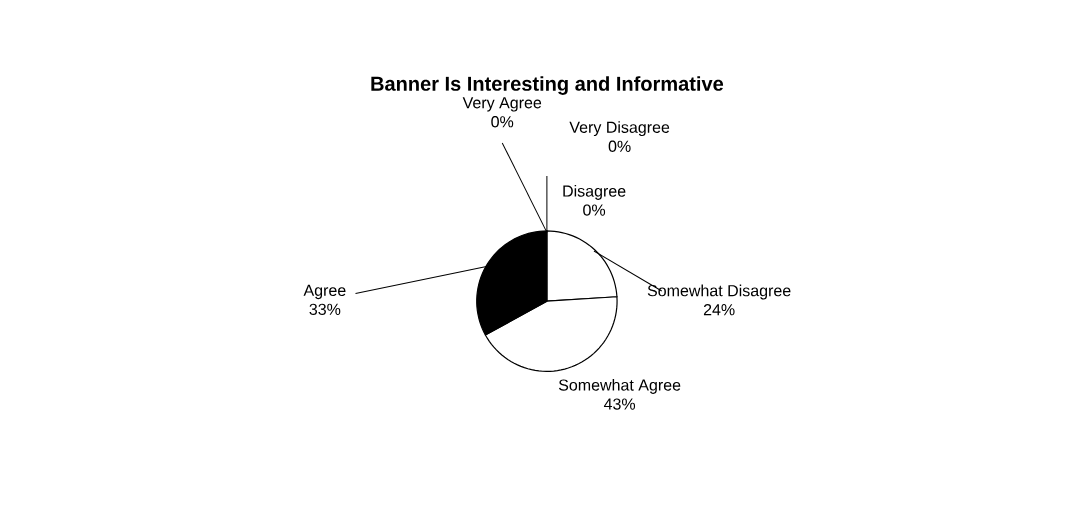  What do you see at coordinates (547, 85) in the screenshot?
I see `chart-title: Banner Is Interesting and Informative` at bounding box center [547, 85].